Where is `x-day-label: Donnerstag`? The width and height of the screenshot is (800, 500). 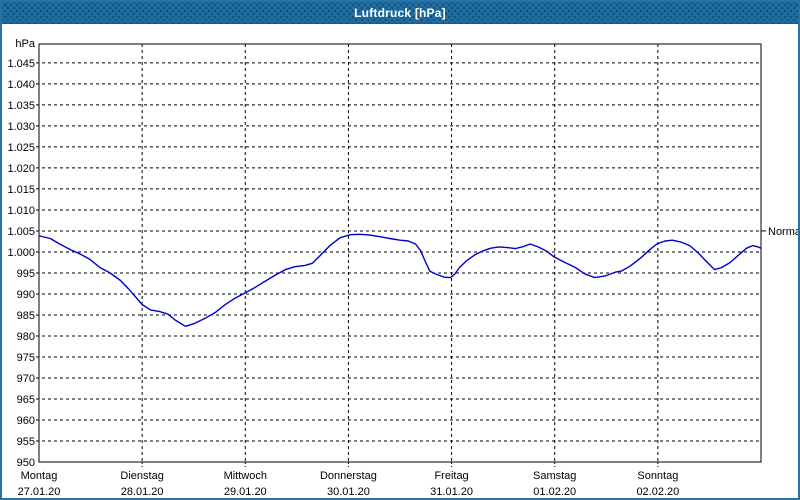
x-day-label: Donnerstag is located at coordinates (348, 476).